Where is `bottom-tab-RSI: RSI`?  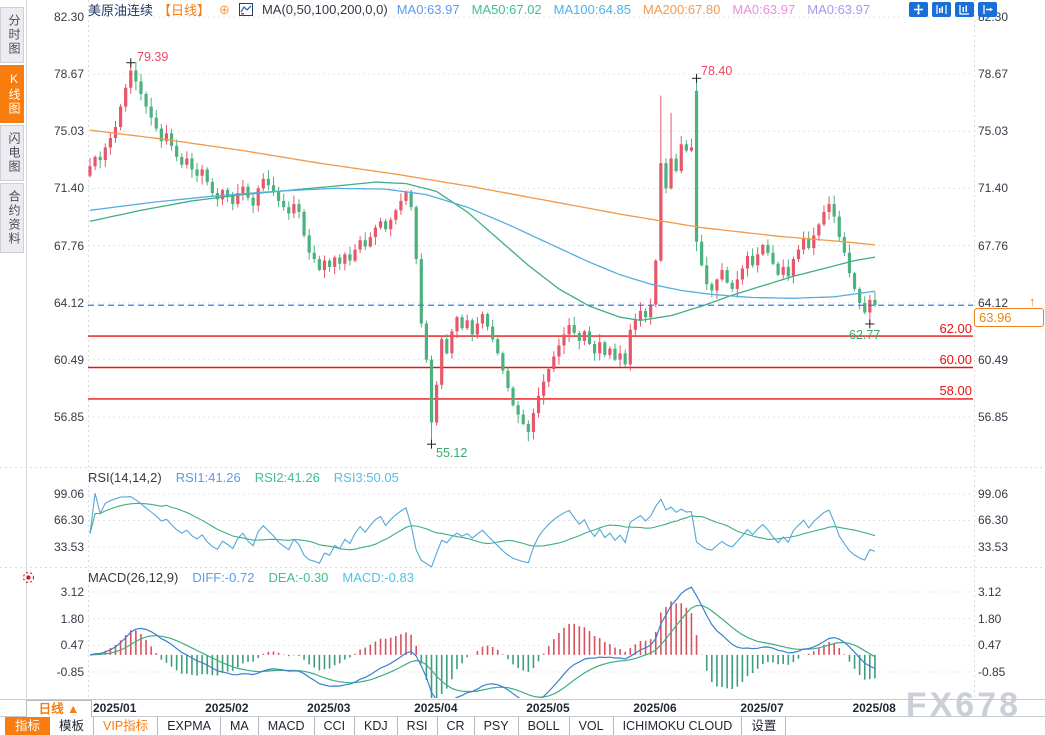
bottom-tab-RSI: RSI is located at coordinates (418, 726).